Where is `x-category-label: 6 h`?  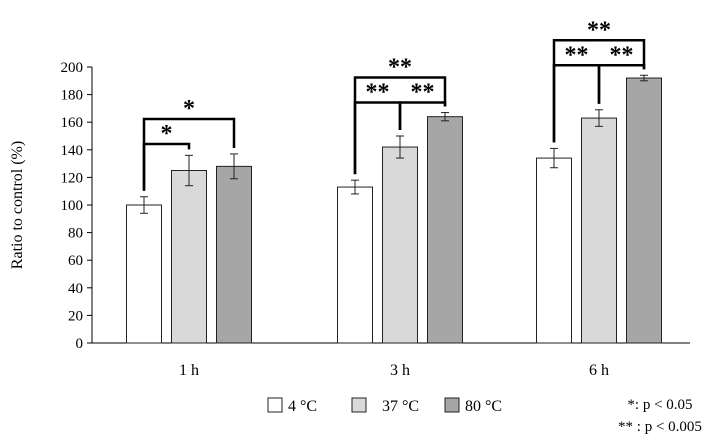 x-category-label: 6 h is located at coordinates (599, 370).